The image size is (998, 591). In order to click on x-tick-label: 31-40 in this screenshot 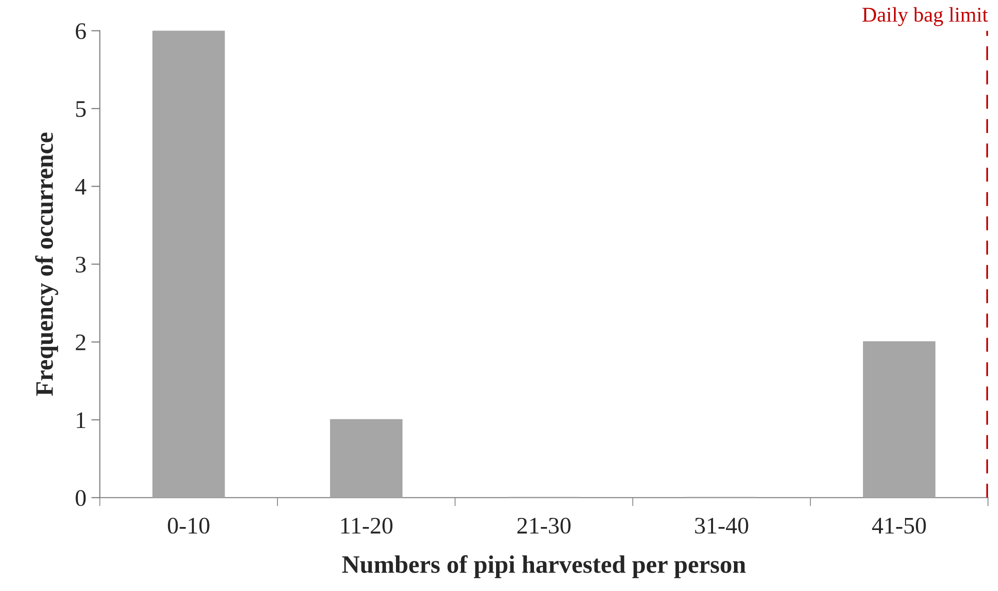, I will do `click(721, 526)`.